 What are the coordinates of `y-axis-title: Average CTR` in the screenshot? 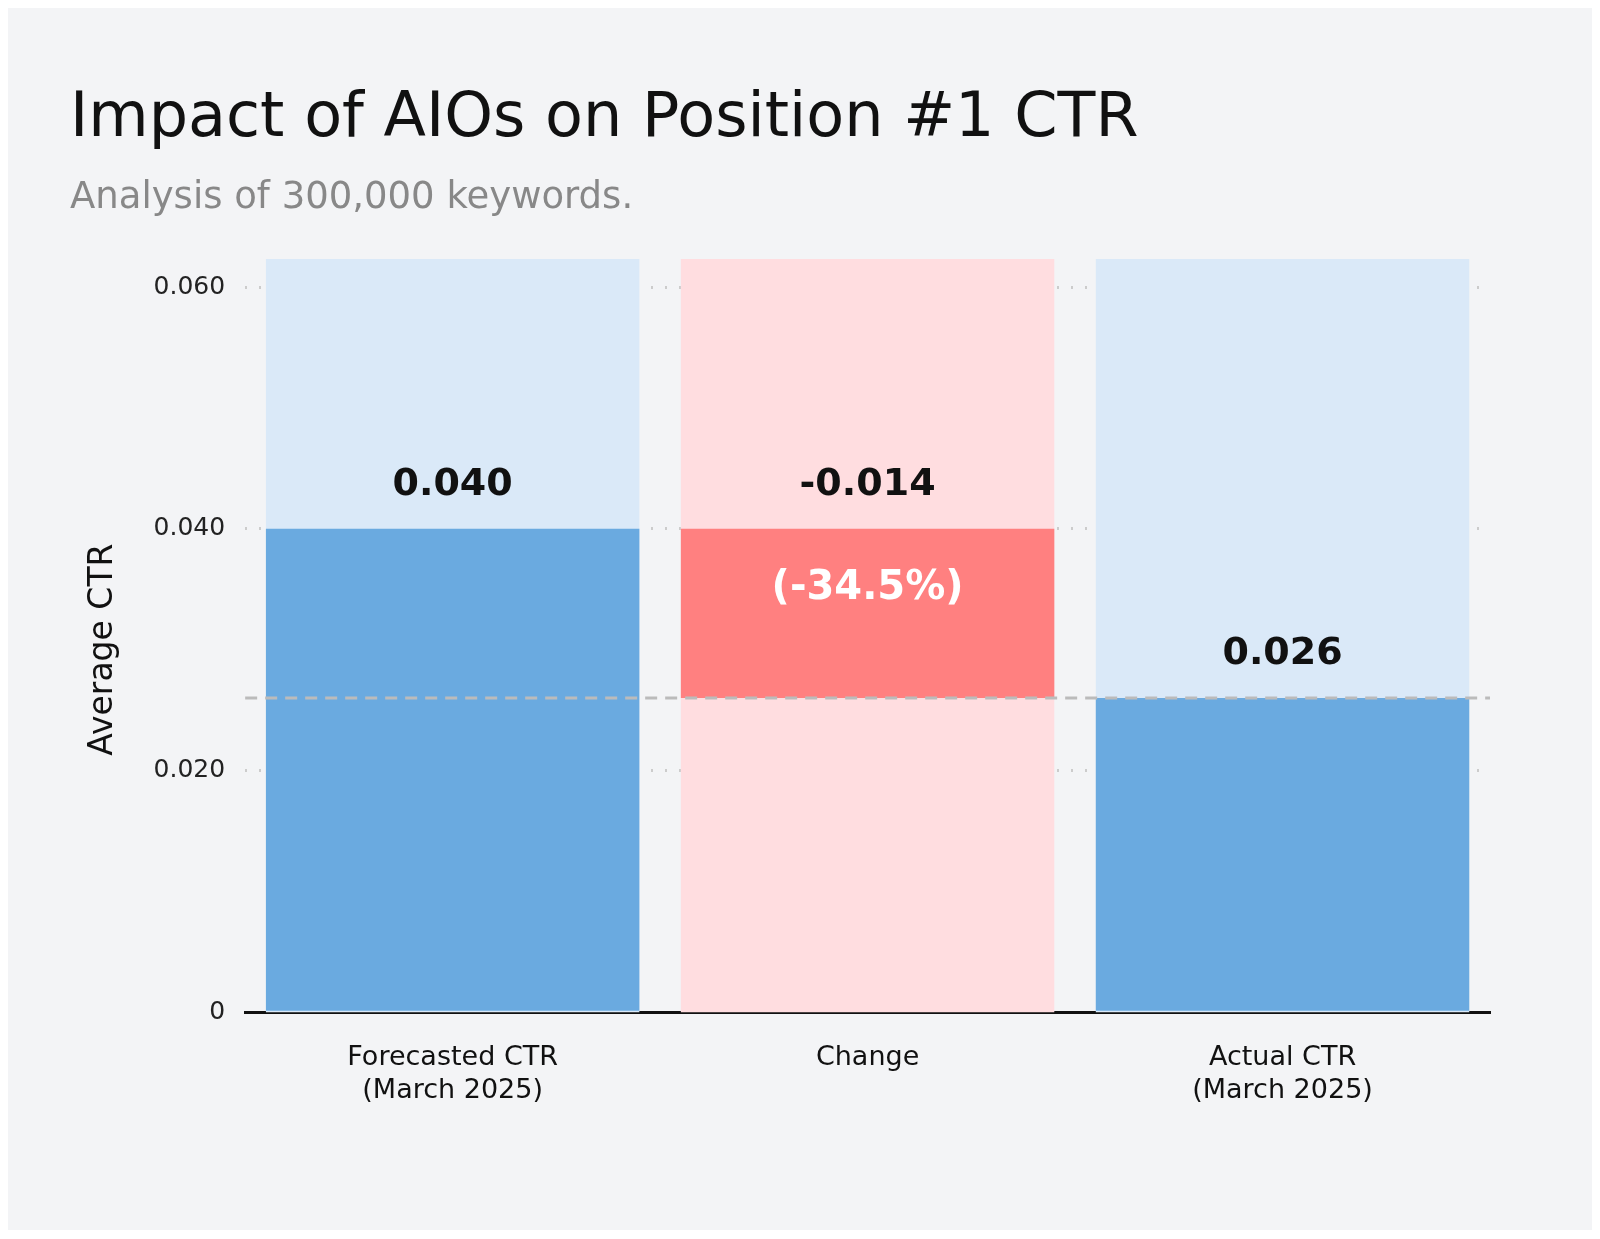 It's located at (101, 650).